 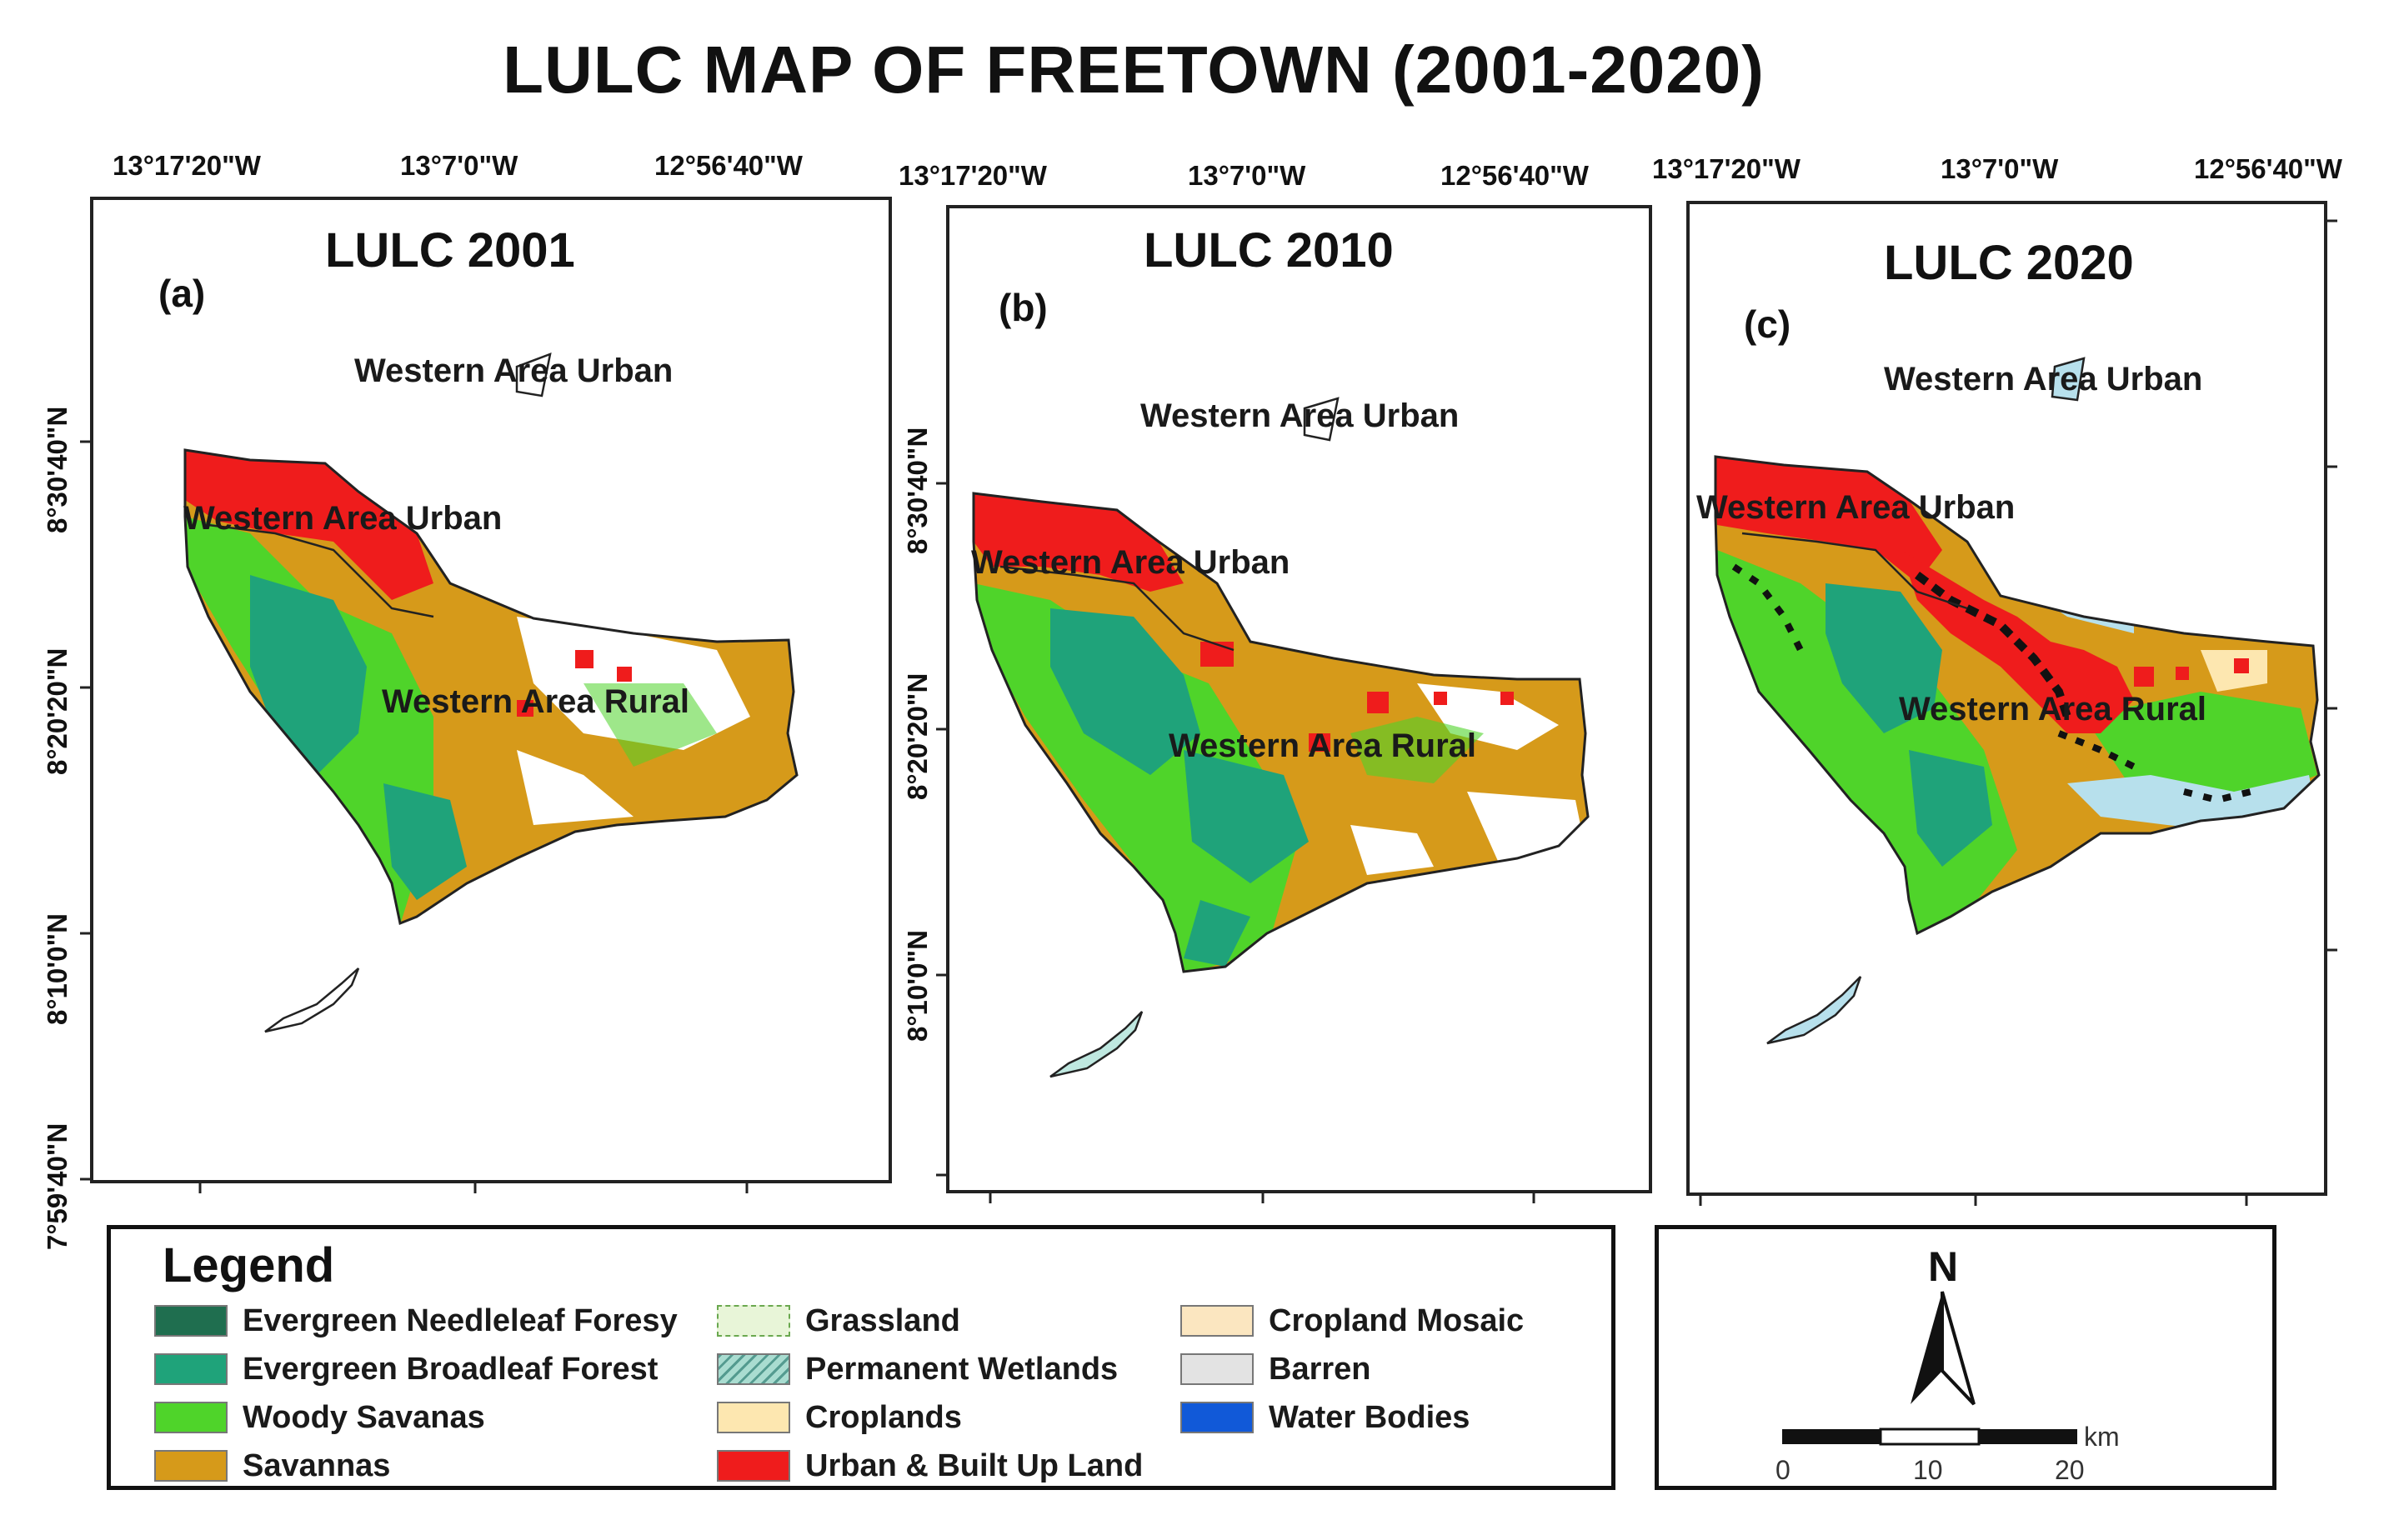 I want to click on legend-label: Croplands, so click(x=883, y=1417).